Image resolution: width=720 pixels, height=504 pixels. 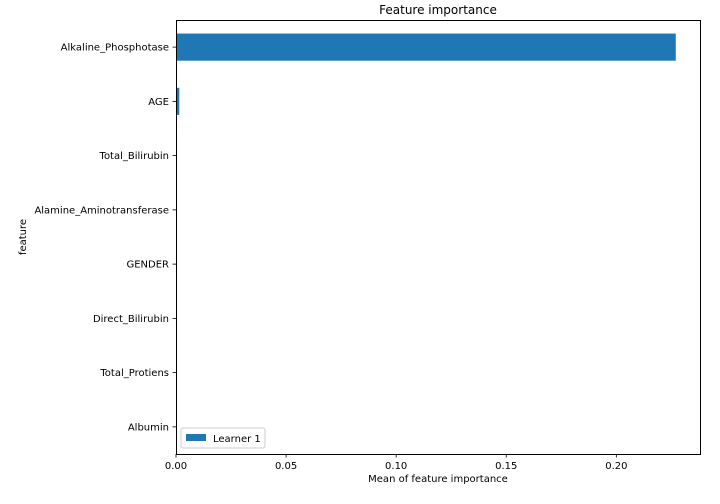 What do you see at coordinates (396, 466) in the screenshot?
I see `x-tick-label: 0.10` at bounding box center [396, 466].